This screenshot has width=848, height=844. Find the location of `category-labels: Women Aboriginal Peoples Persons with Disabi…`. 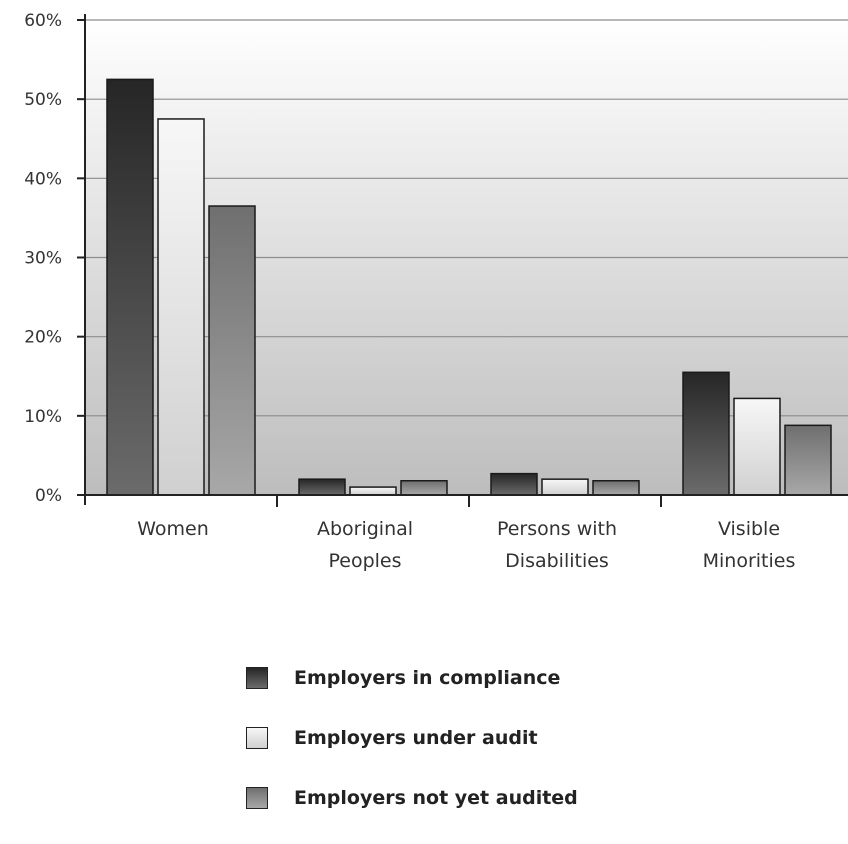

category-labels: Women Aboriginal Peoples Persons with Disabi… is located at coordinates (466, 545).